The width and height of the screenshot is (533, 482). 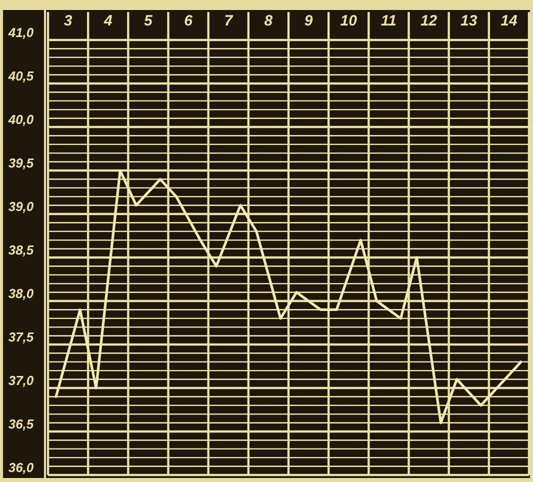 I want to click on x-tick-label: 8, so click(x=269, y=21).